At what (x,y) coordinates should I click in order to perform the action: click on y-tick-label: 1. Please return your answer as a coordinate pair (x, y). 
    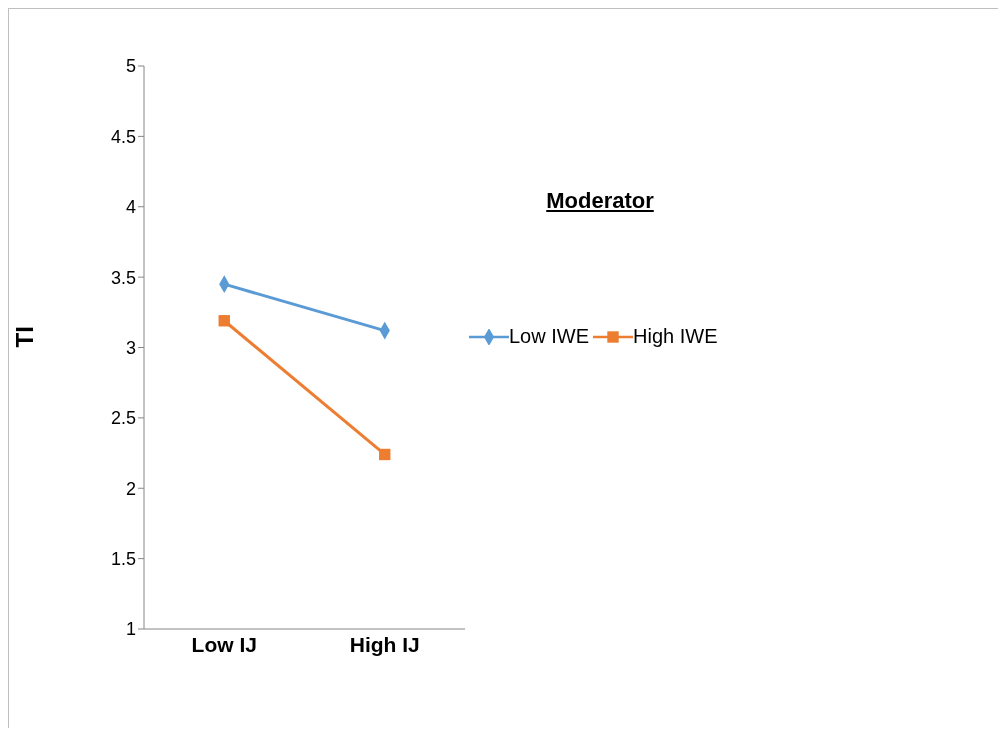
    Looking at the image, I should click on (130, 629).